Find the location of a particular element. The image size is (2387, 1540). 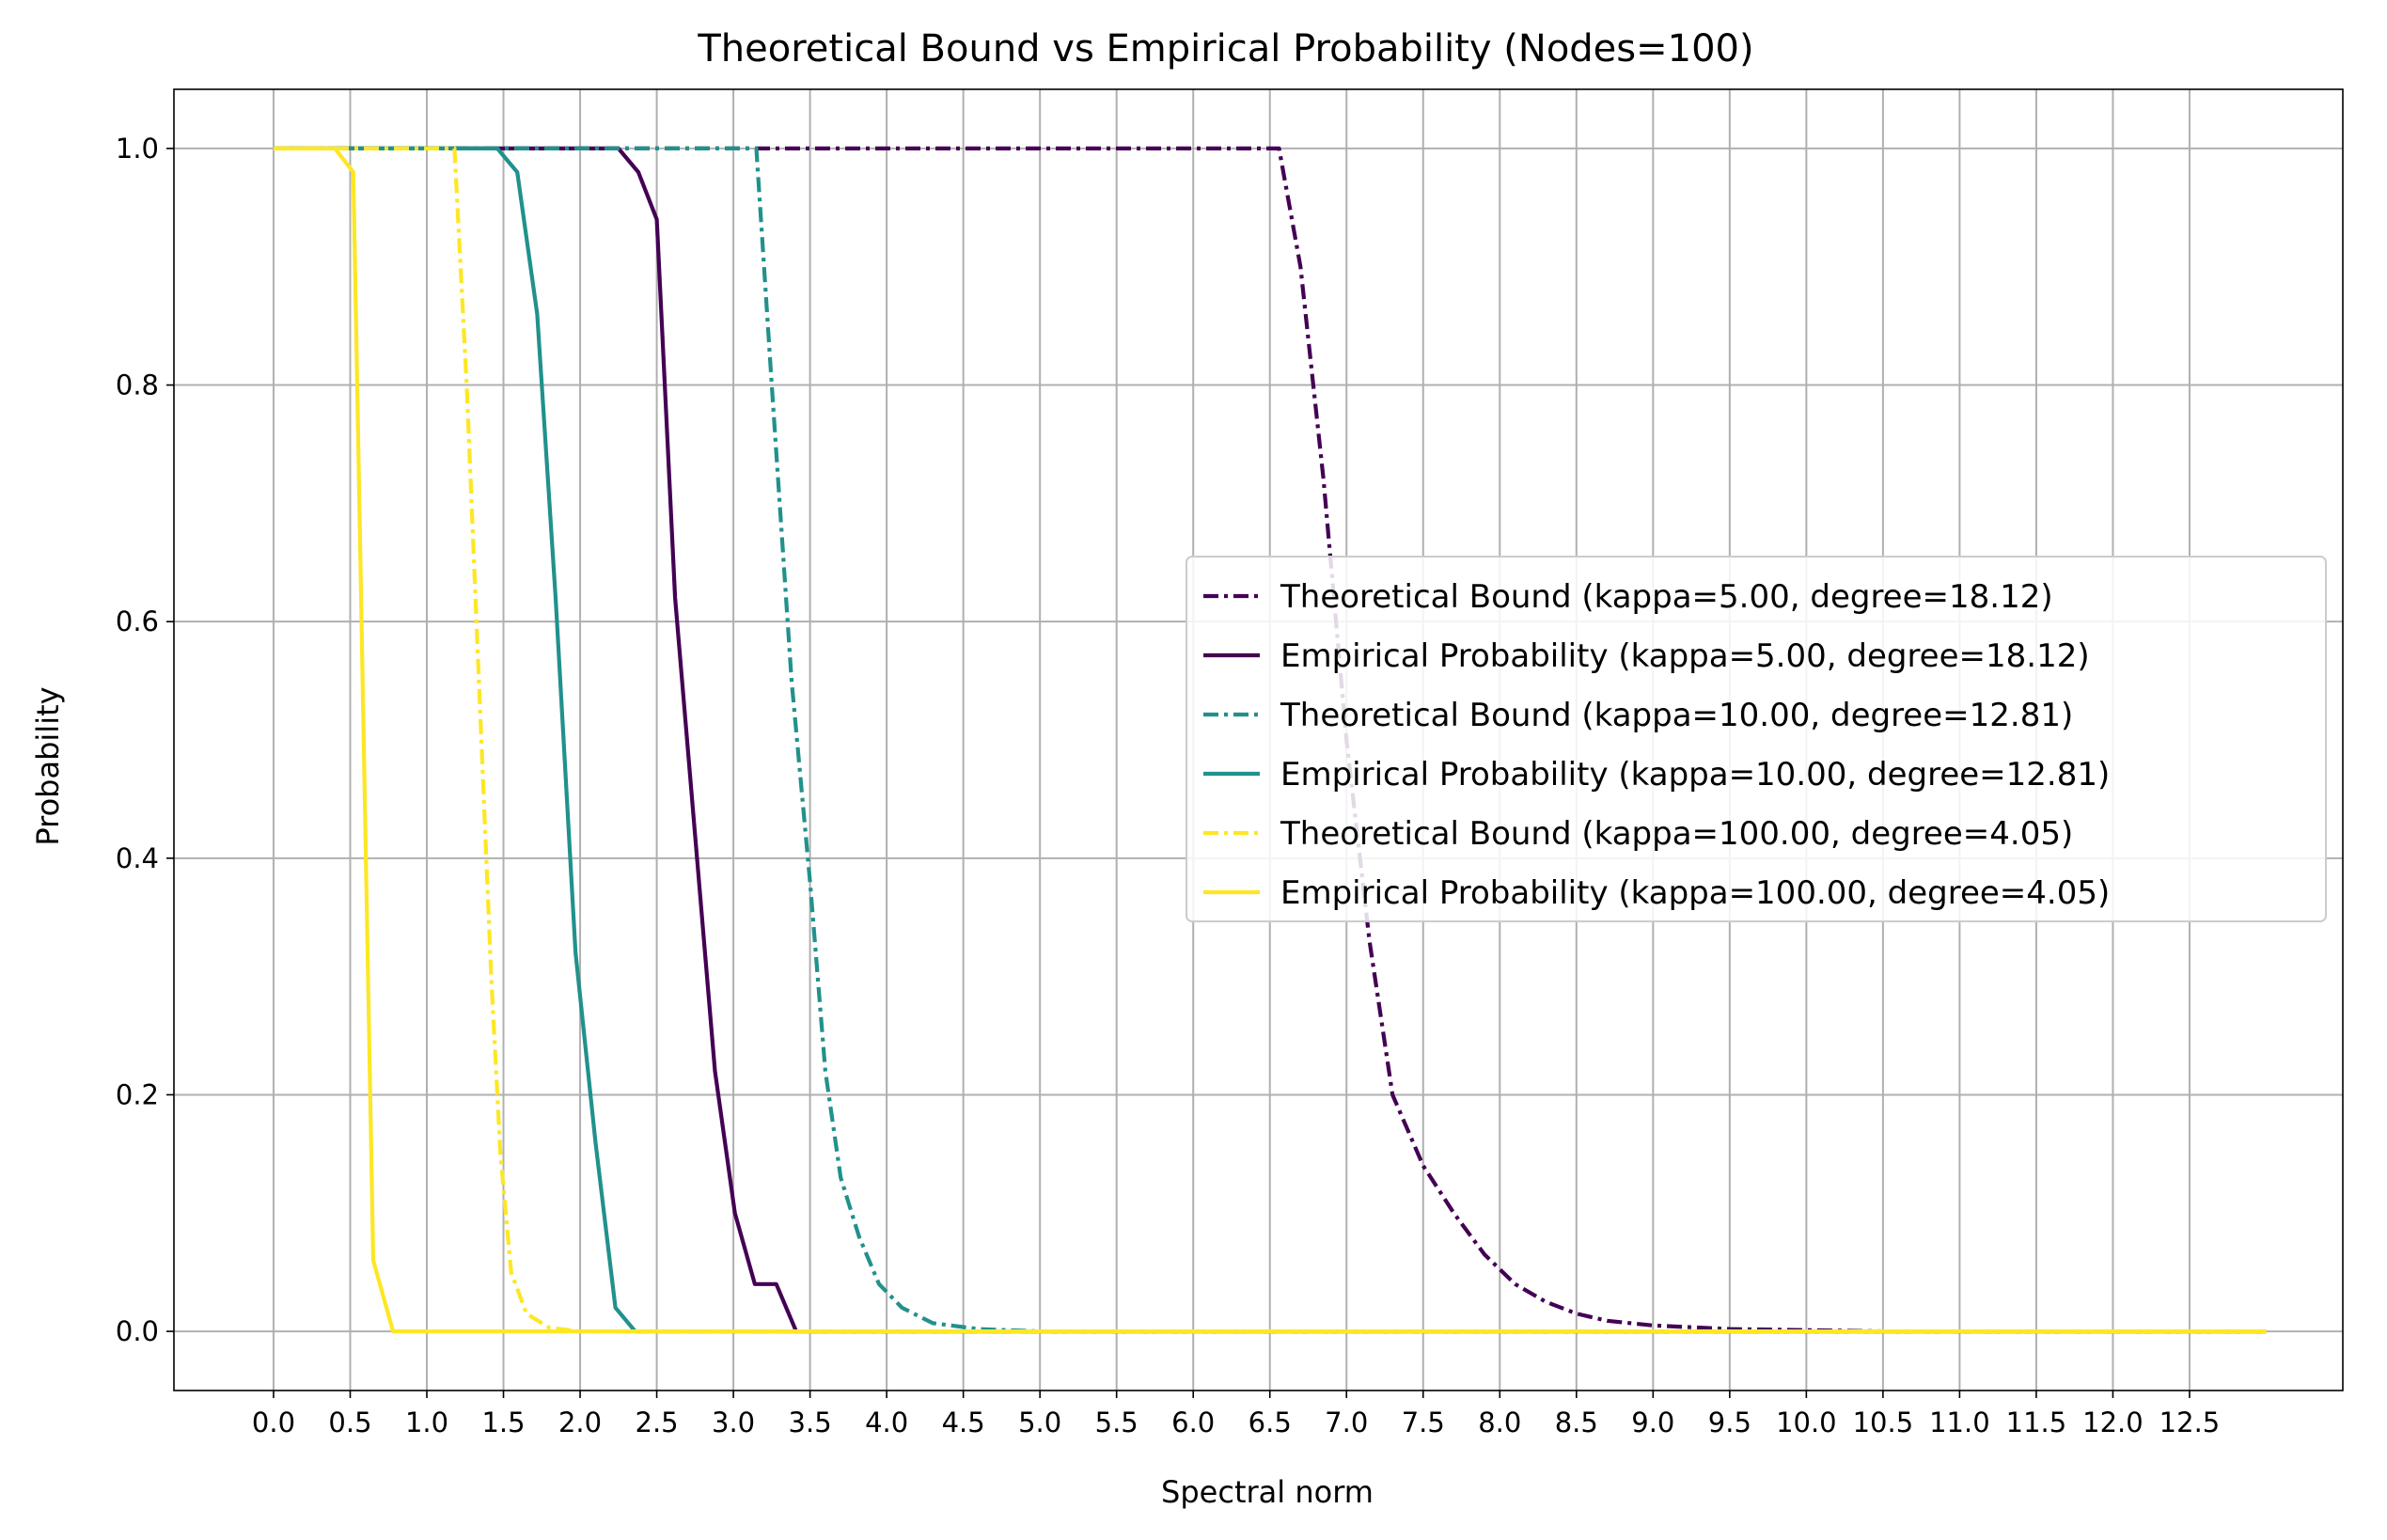

x-tick-label: 11.0 is located at coordinates (1959, 1422).